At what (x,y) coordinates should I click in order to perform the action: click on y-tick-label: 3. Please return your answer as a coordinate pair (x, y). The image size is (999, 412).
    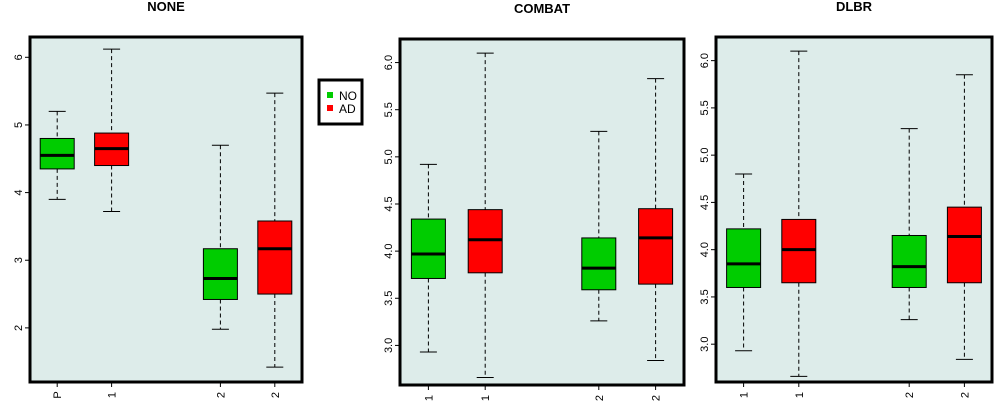
    Looking at the image, I should click on (19, 260).